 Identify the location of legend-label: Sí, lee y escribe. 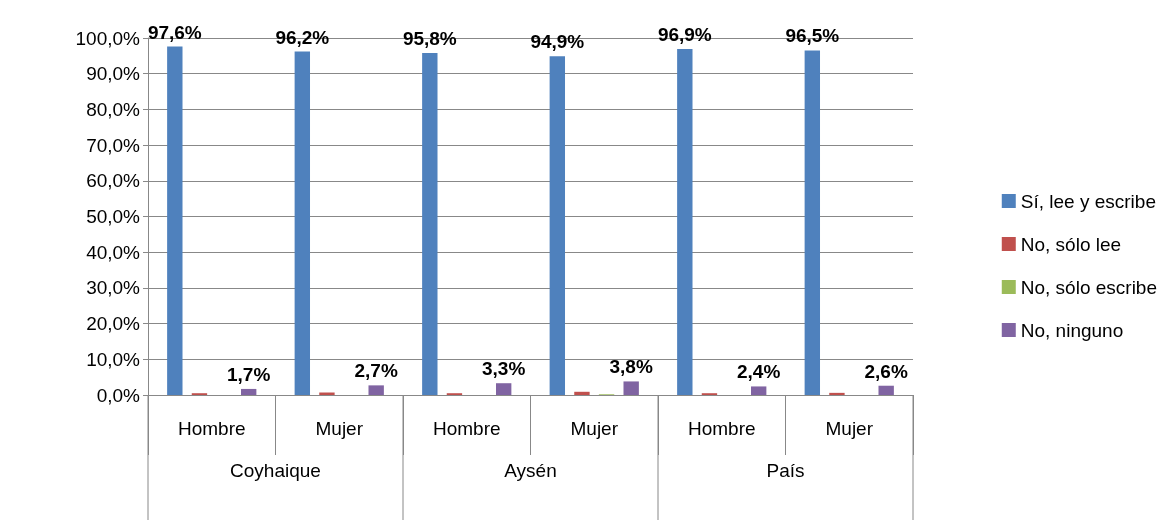
(1088, 201).